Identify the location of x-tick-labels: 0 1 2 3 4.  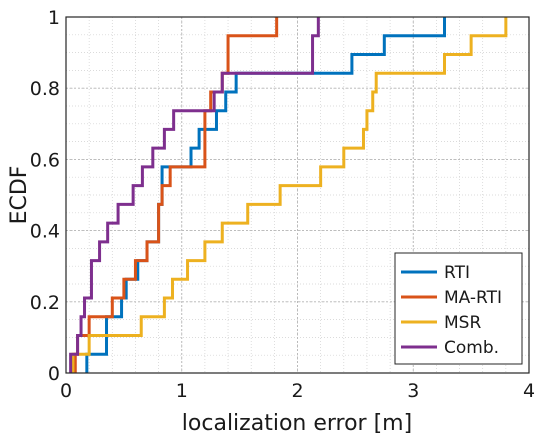
(297, 391).